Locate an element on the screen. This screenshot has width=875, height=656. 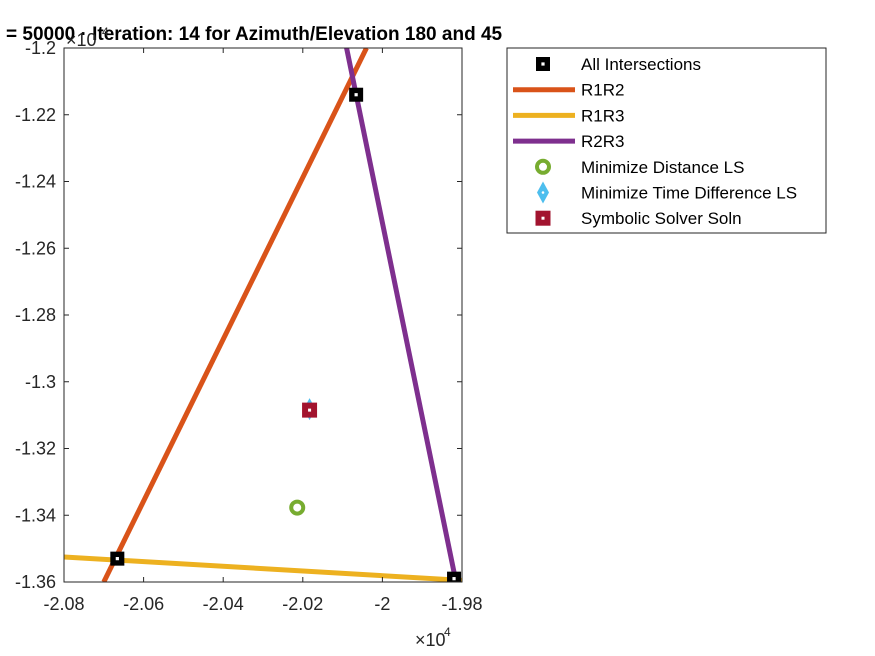
y-tick-label: -1.24 is located at coordinates (35, 182).